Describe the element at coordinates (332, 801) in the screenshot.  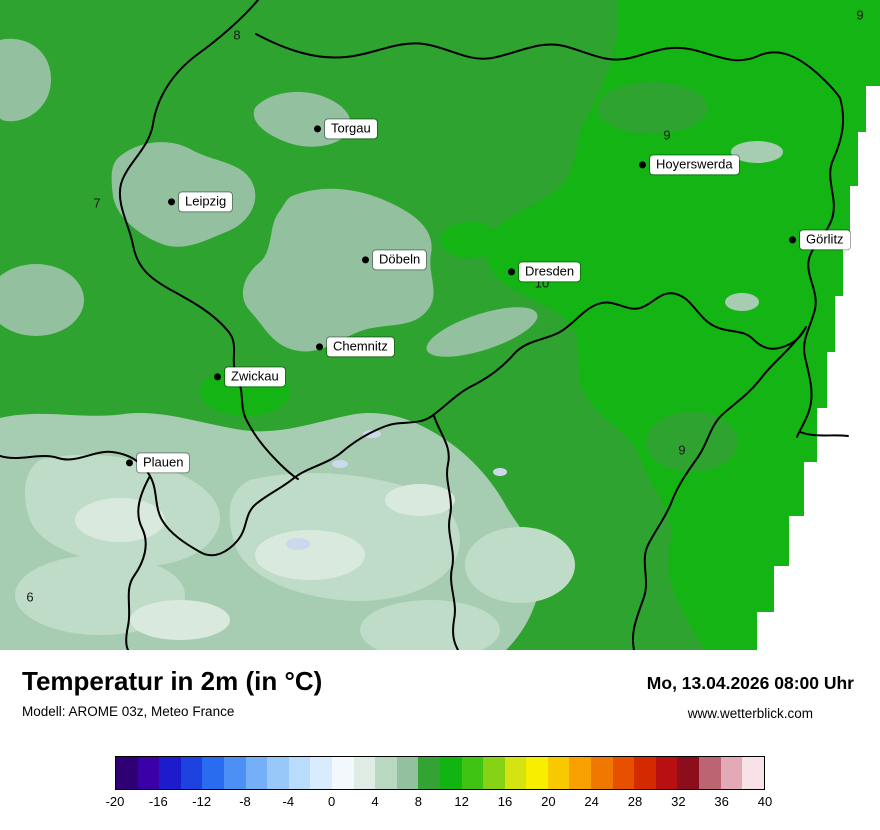
I see `colorbar-tick-label: 0` at that location.